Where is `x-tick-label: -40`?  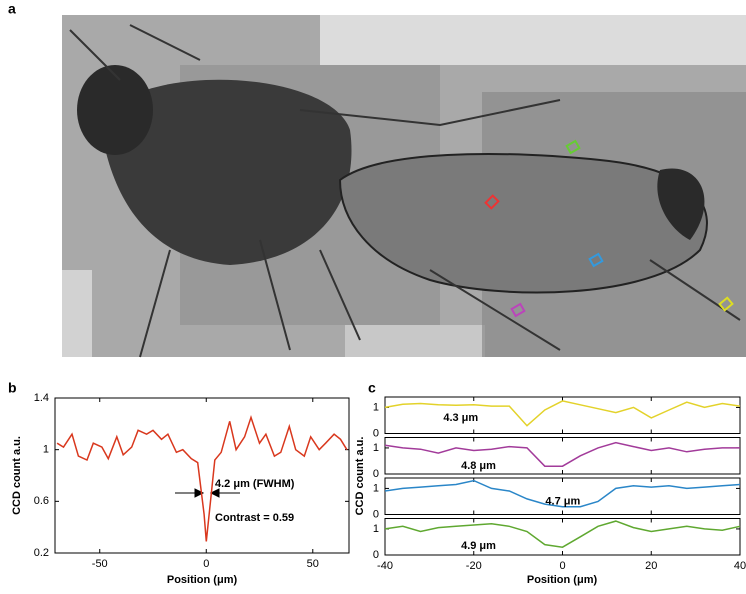
x-tick-label: -40 is located at coordinates (385, 566).